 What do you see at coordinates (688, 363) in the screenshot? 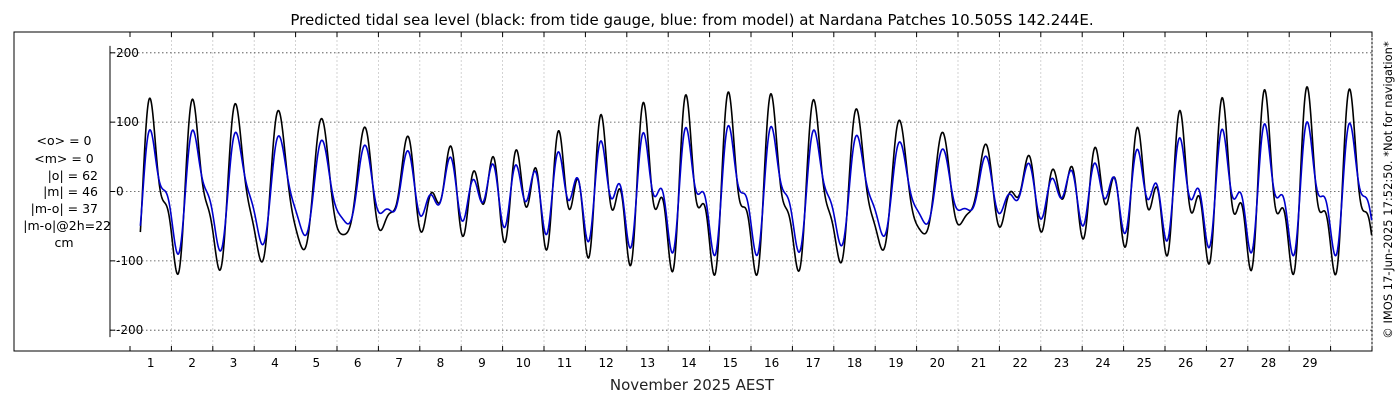
I see `x-tick-label: 14` at bounding box center [688, 363].